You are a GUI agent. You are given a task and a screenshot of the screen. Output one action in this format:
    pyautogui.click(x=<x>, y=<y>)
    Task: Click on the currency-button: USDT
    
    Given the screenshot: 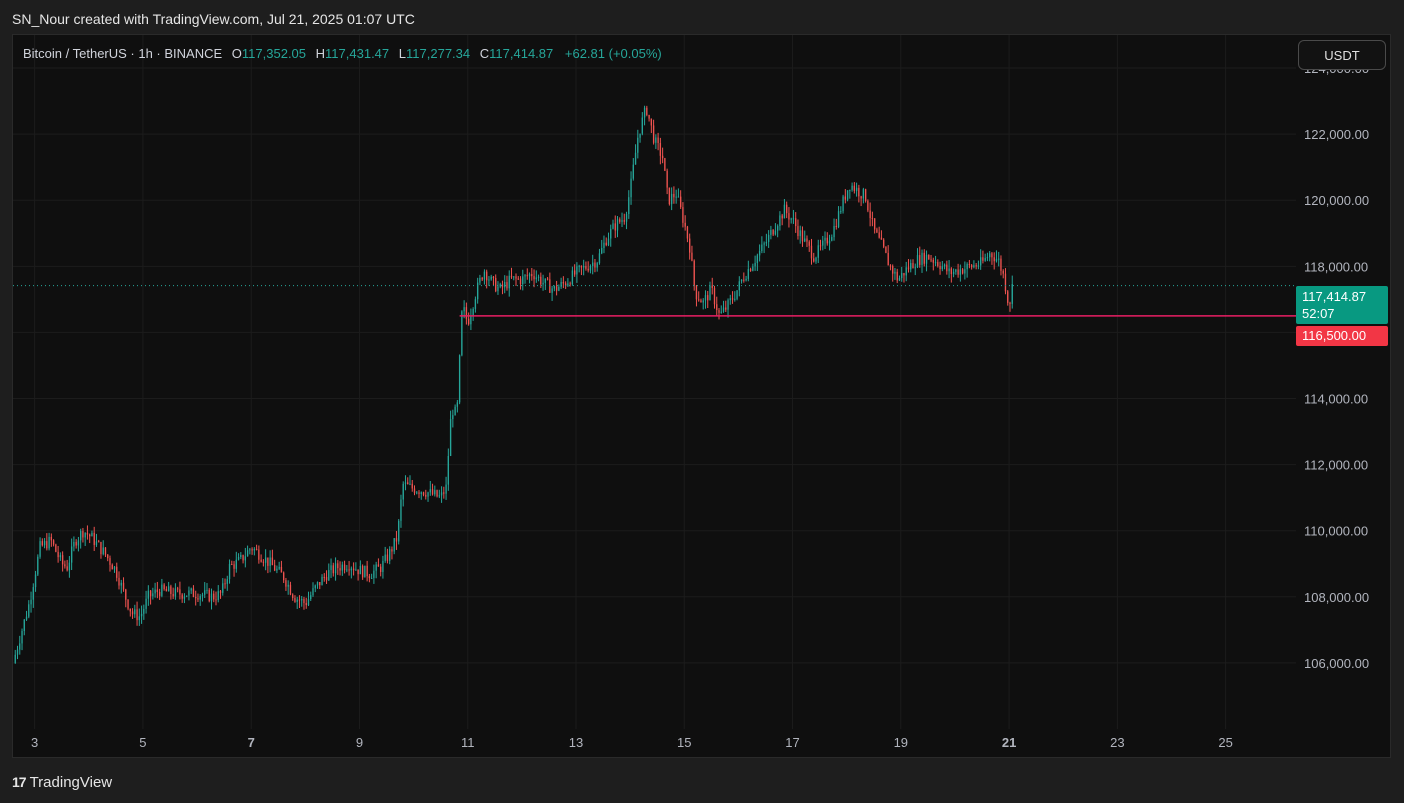 What is the action you would take?
    pyautogui.click(x=1342, y=55)
    